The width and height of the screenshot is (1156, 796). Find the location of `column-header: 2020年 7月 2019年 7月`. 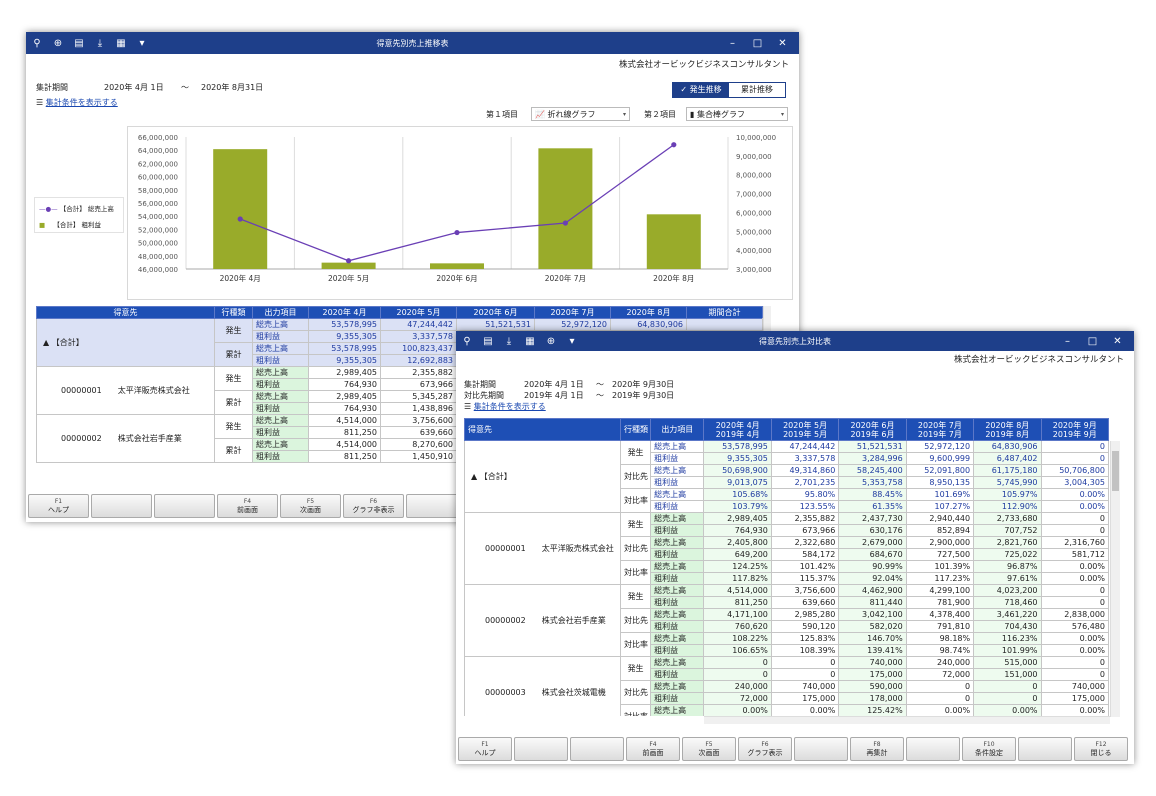

column-header: 2020年 7月 2019年 7月 is located at coordinates (940, 429).